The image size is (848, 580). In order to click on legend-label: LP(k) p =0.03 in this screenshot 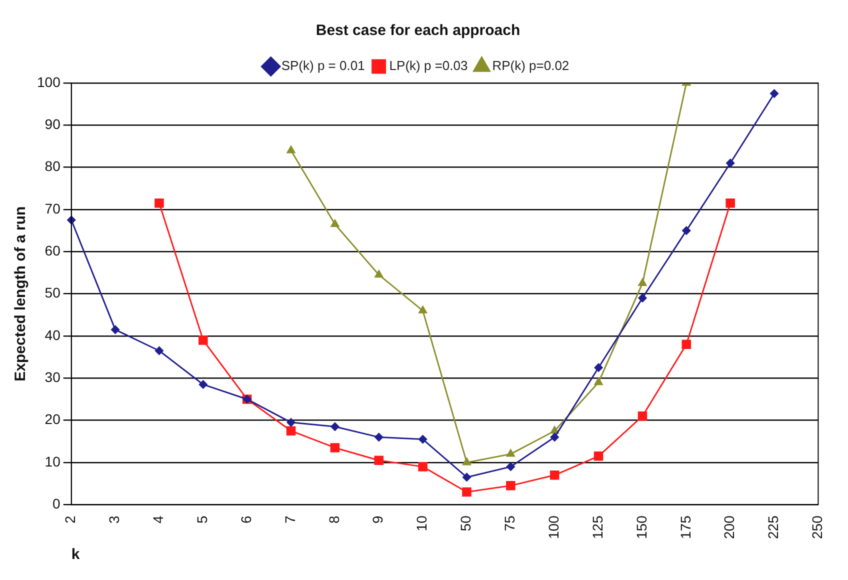, I will do `click(428, 66)`.